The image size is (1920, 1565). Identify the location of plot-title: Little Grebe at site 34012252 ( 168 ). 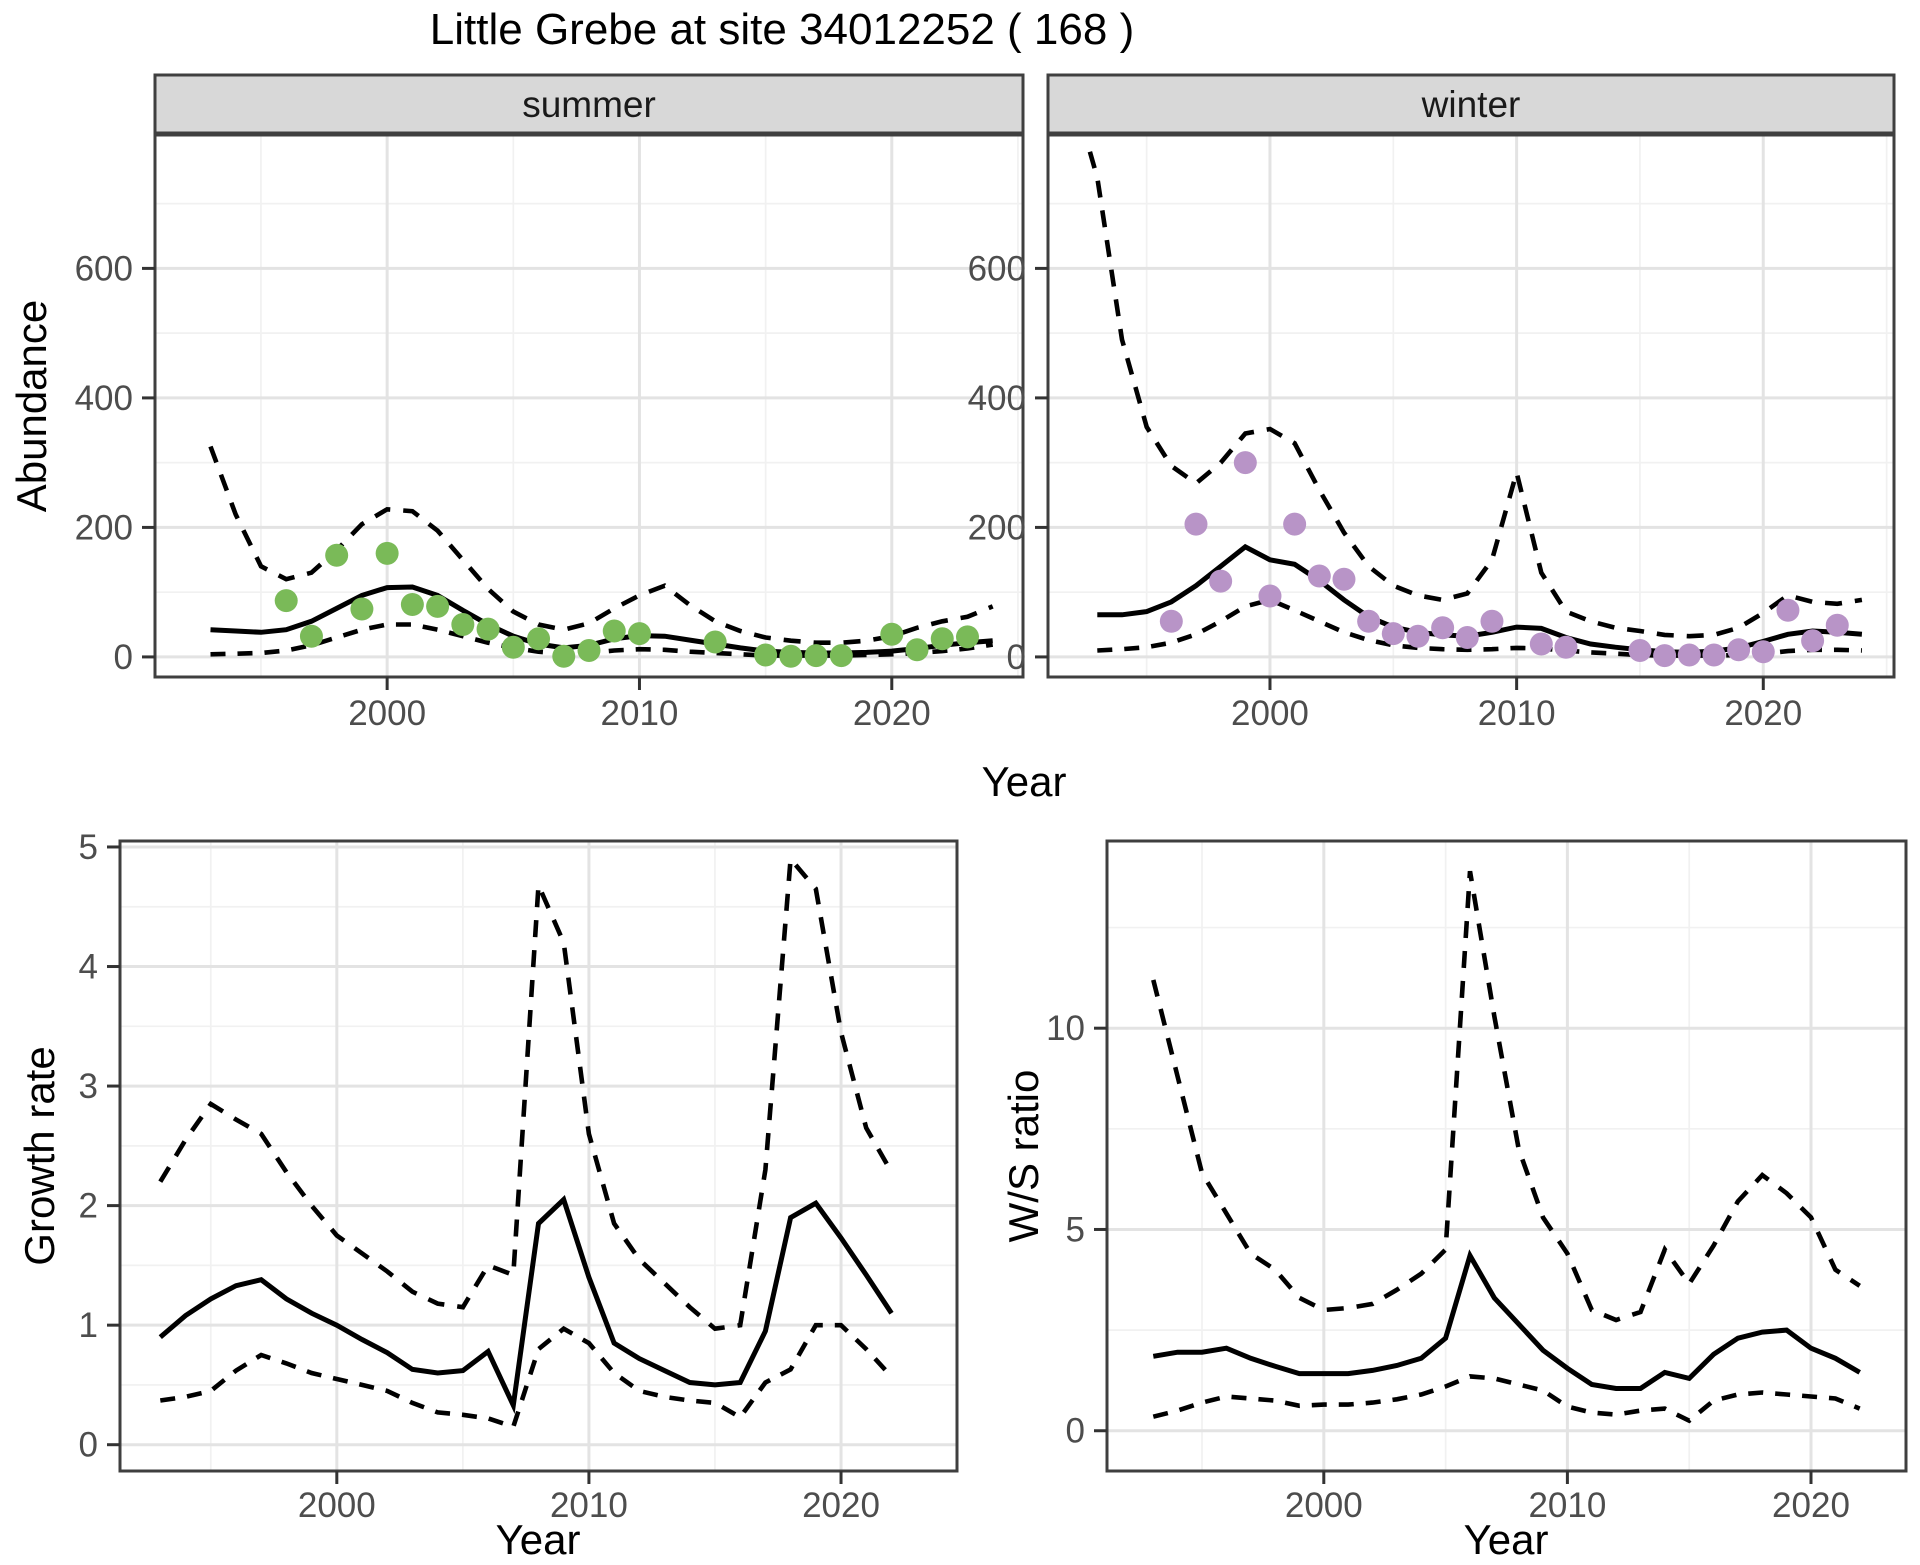
(782, 29).